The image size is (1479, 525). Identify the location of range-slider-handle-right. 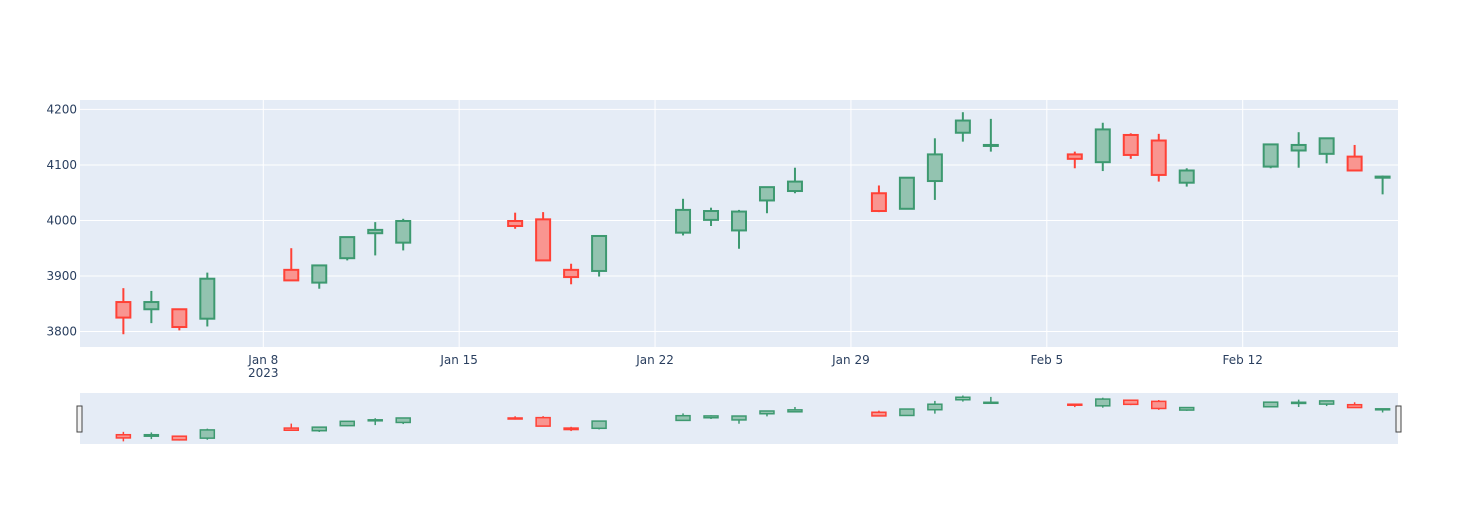
(1398, 419).